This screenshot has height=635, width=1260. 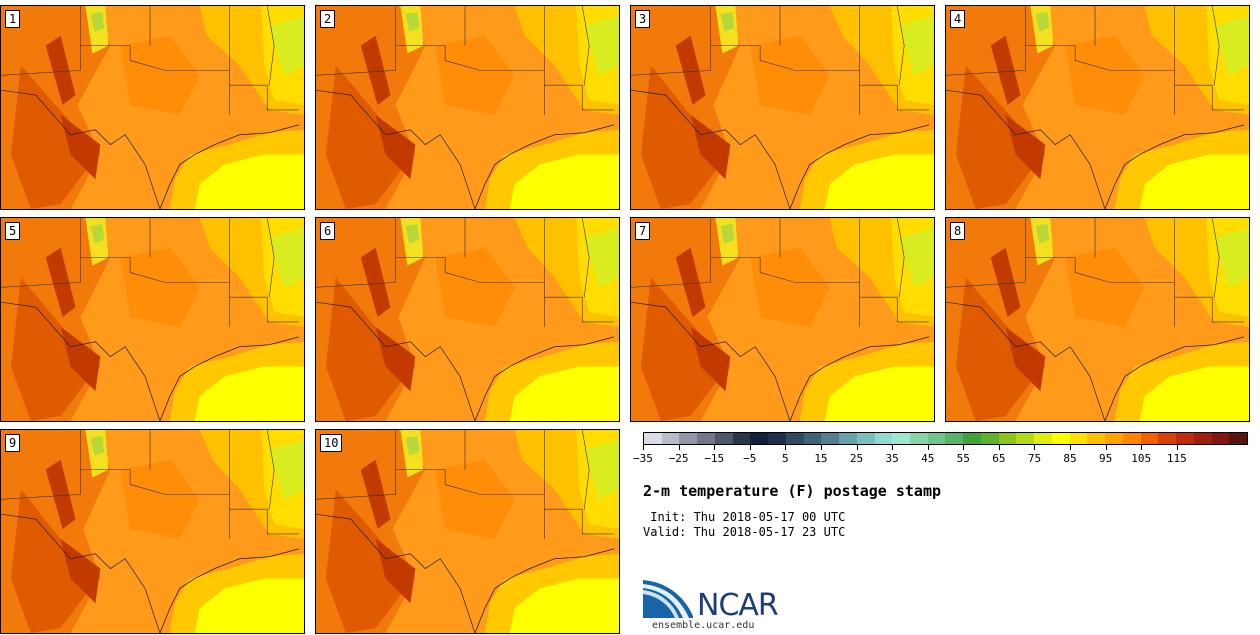 What do you see at coordinates (892, 458) in the screenshot?
I see `colorbar-tick-label: 35` at bounding box center [892, 458].